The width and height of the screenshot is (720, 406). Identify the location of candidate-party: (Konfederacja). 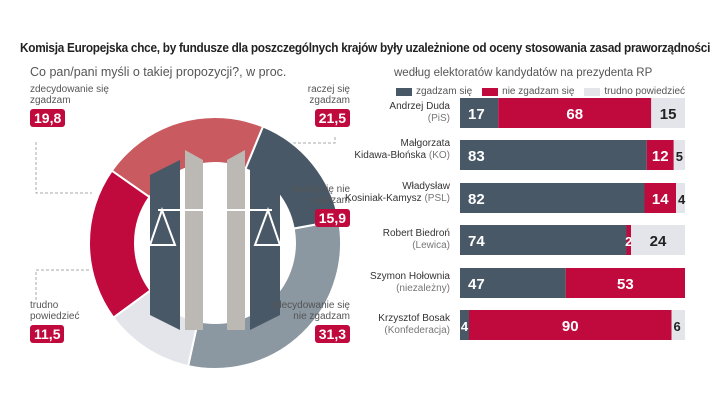
(417, 330).